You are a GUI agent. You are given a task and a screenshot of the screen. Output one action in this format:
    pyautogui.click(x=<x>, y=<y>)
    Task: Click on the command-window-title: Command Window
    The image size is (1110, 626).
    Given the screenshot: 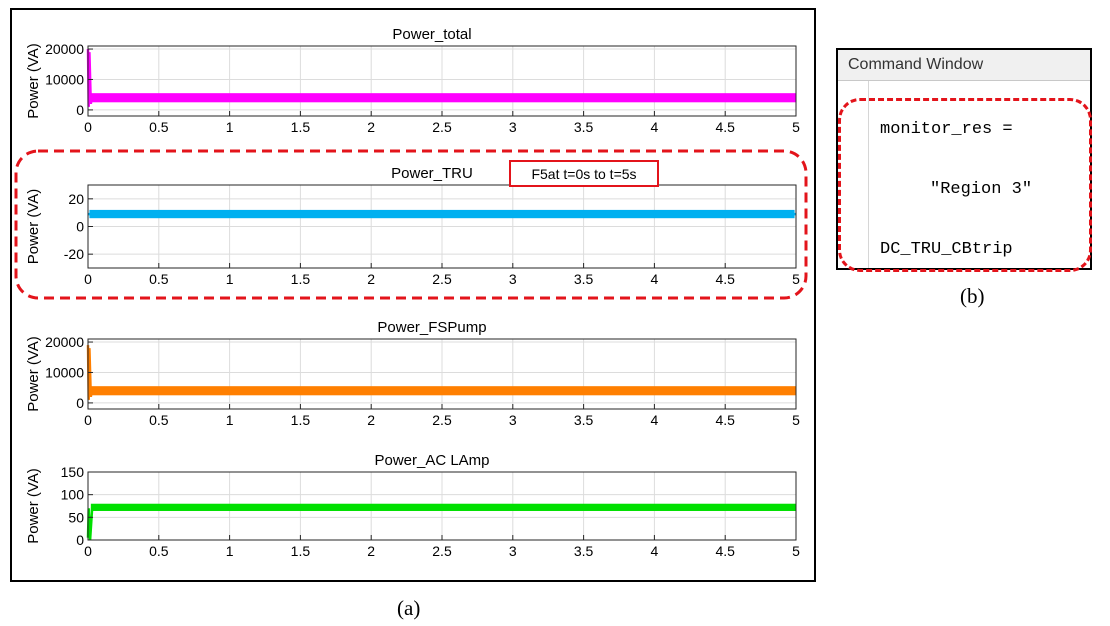 What is the action you would take?
    pyautogui.click(x=964, y=65)
    